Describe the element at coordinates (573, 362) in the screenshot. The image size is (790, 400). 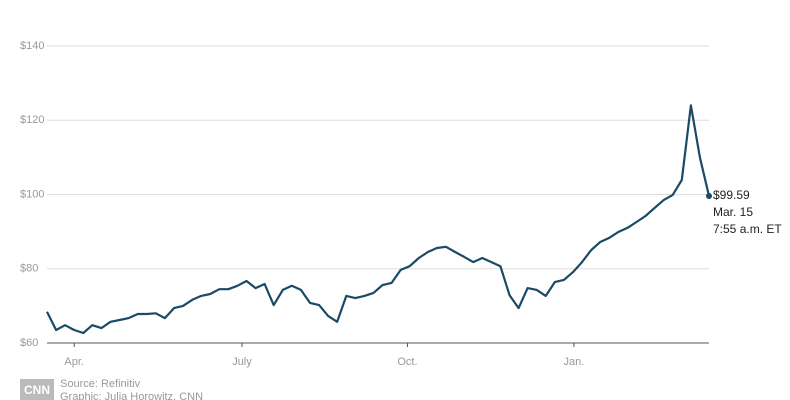
I see `x-tick-label: Jan.` at that location.